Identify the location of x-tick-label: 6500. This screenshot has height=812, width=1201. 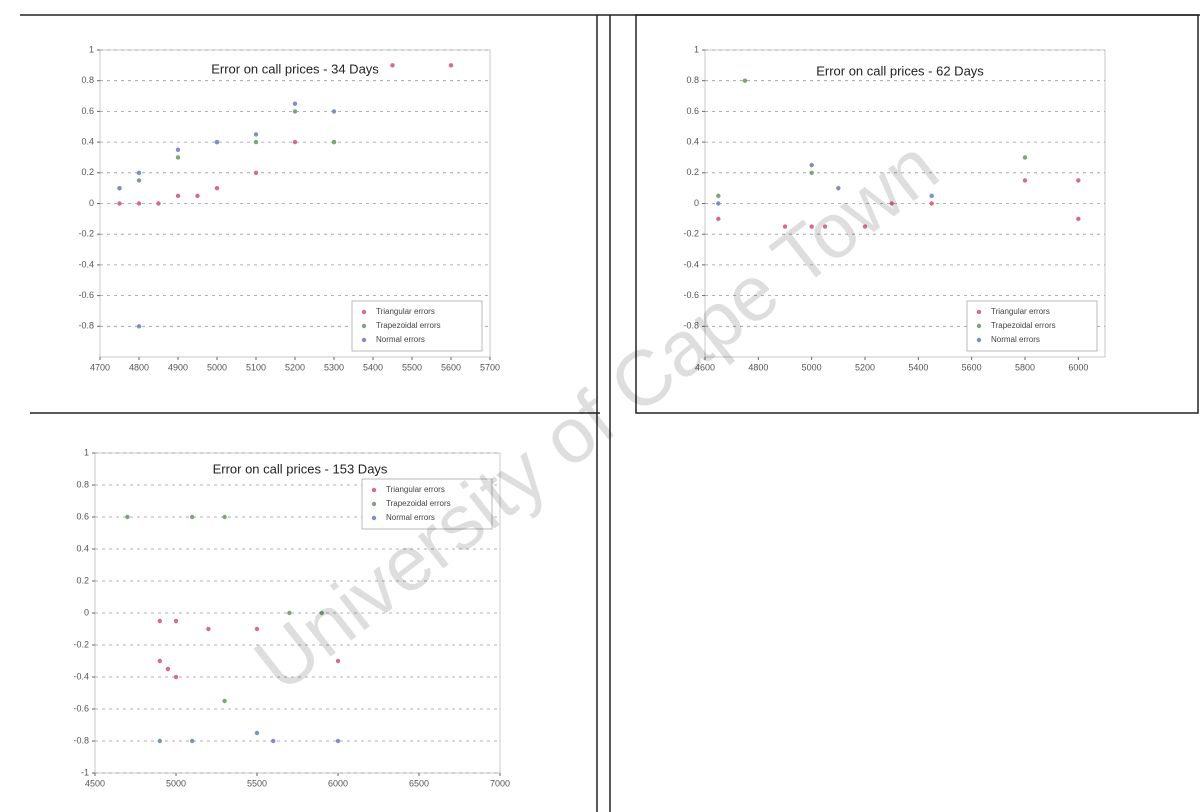
(419, 783).